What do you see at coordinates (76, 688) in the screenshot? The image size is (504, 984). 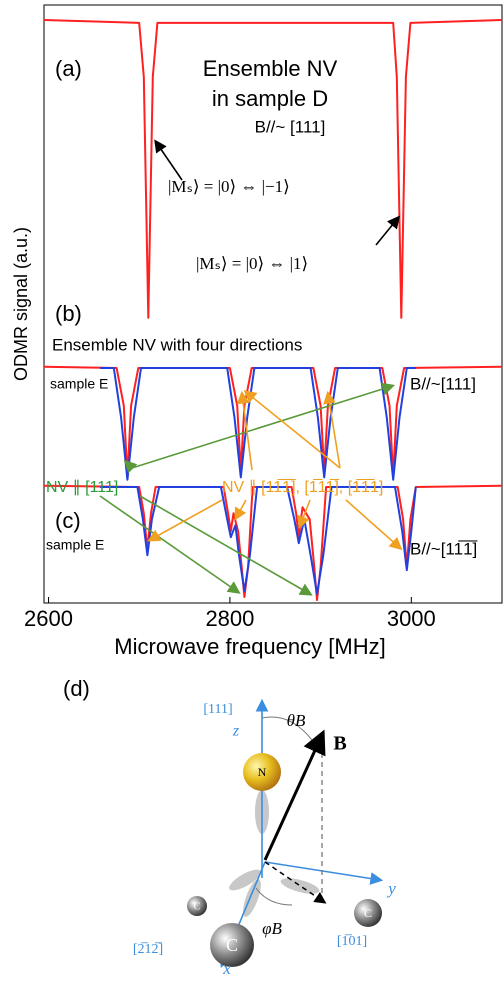 I see `panel-label: (d)` at bounding box center [76, 688].